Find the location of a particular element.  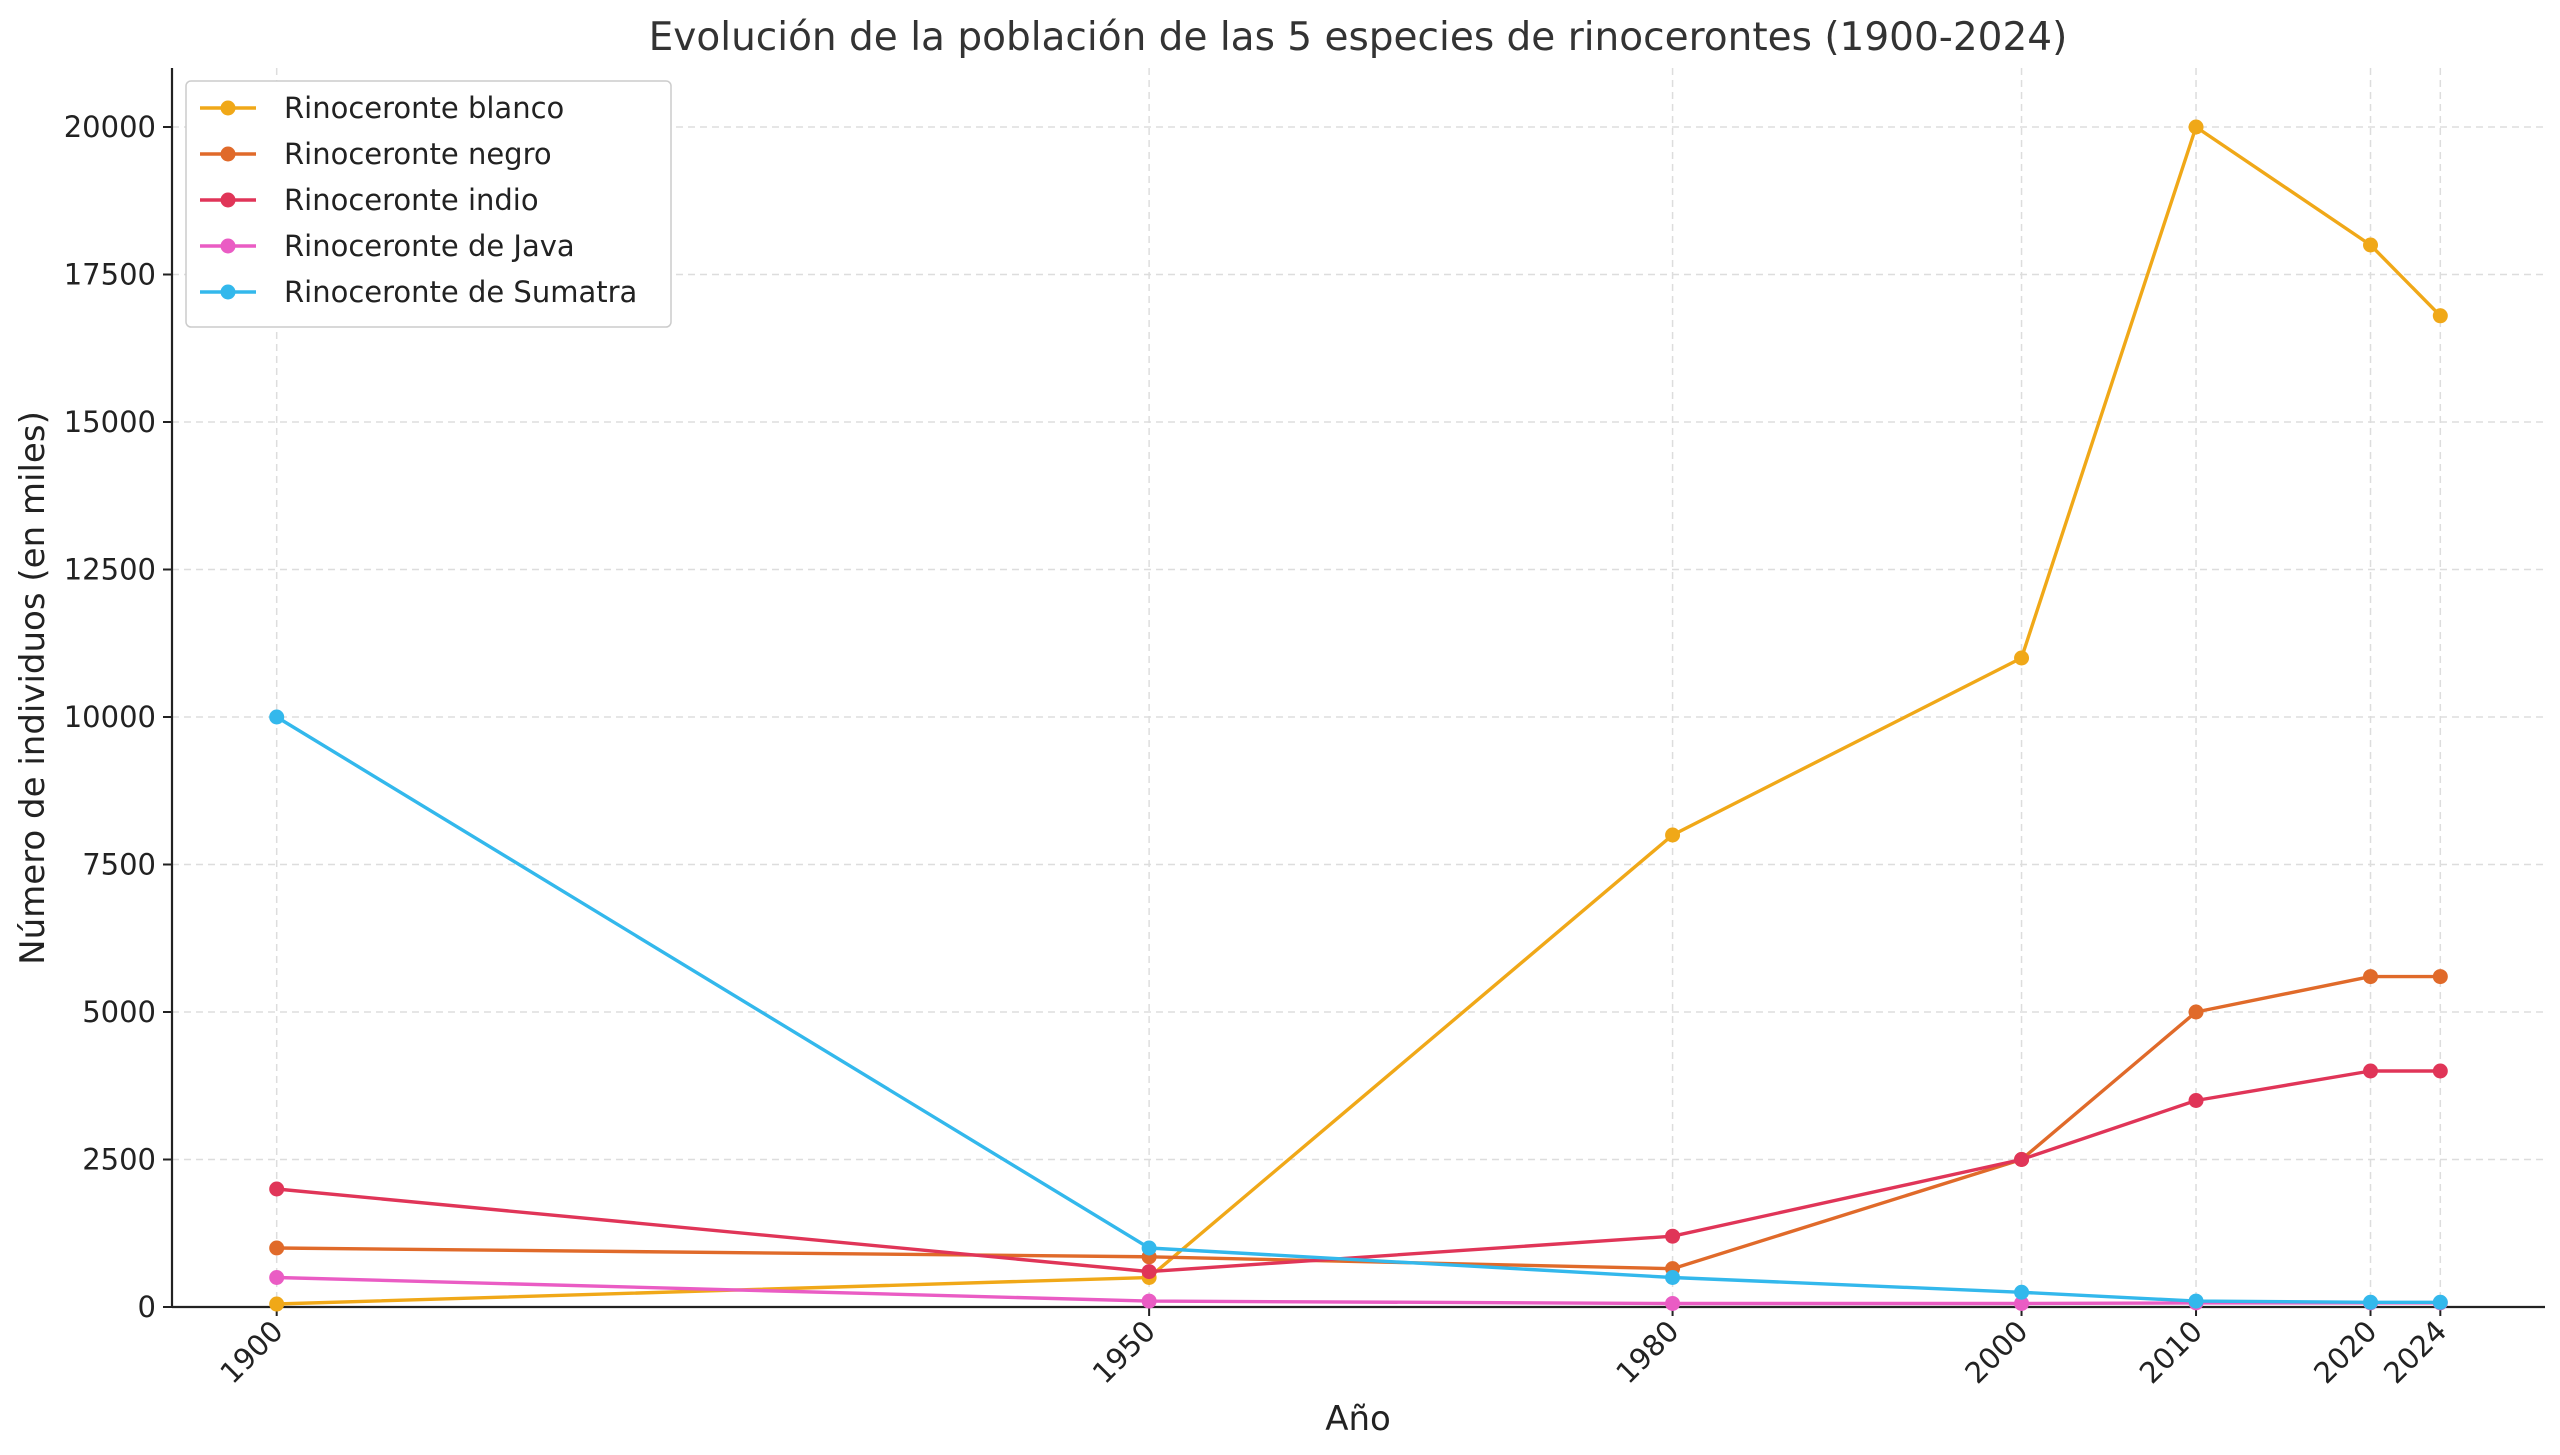

x-tick-label: 1900 is located at coordinates (251, 1352).